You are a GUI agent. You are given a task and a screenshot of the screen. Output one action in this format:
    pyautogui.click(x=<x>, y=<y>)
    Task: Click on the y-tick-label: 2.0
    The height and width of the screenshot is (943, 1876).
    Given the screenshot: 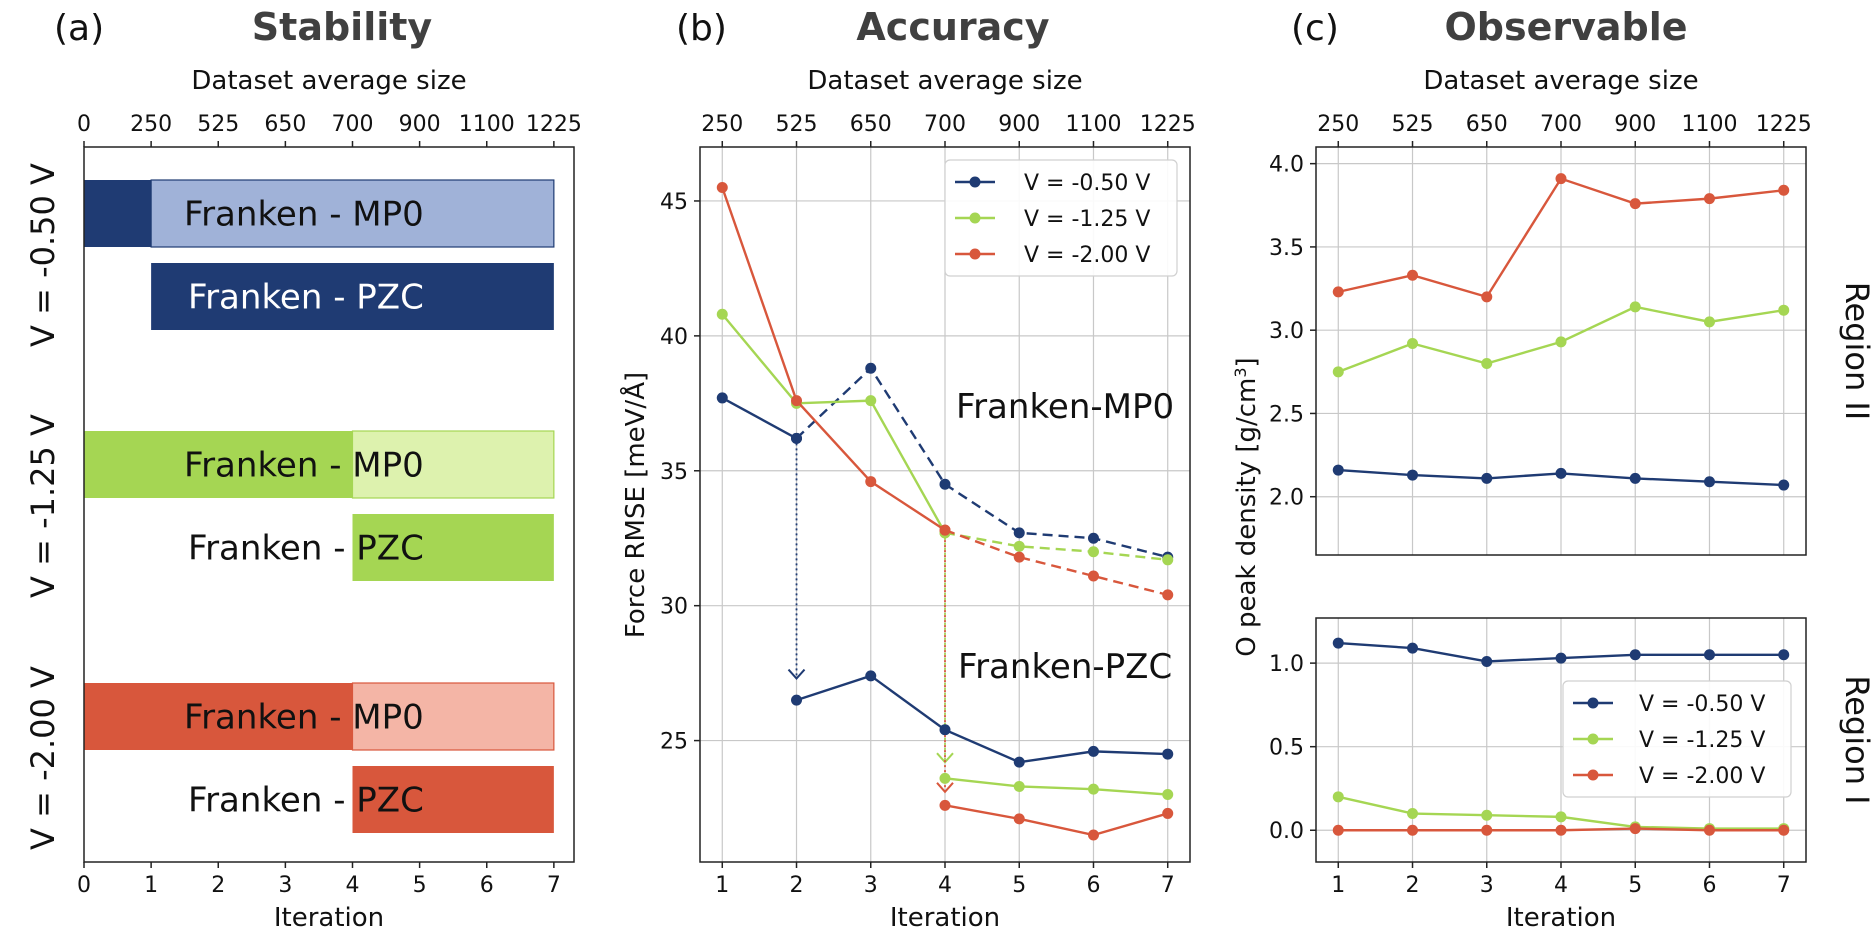 What is the action you would take?
    pyautogui.click(x=1286, y=498)
    